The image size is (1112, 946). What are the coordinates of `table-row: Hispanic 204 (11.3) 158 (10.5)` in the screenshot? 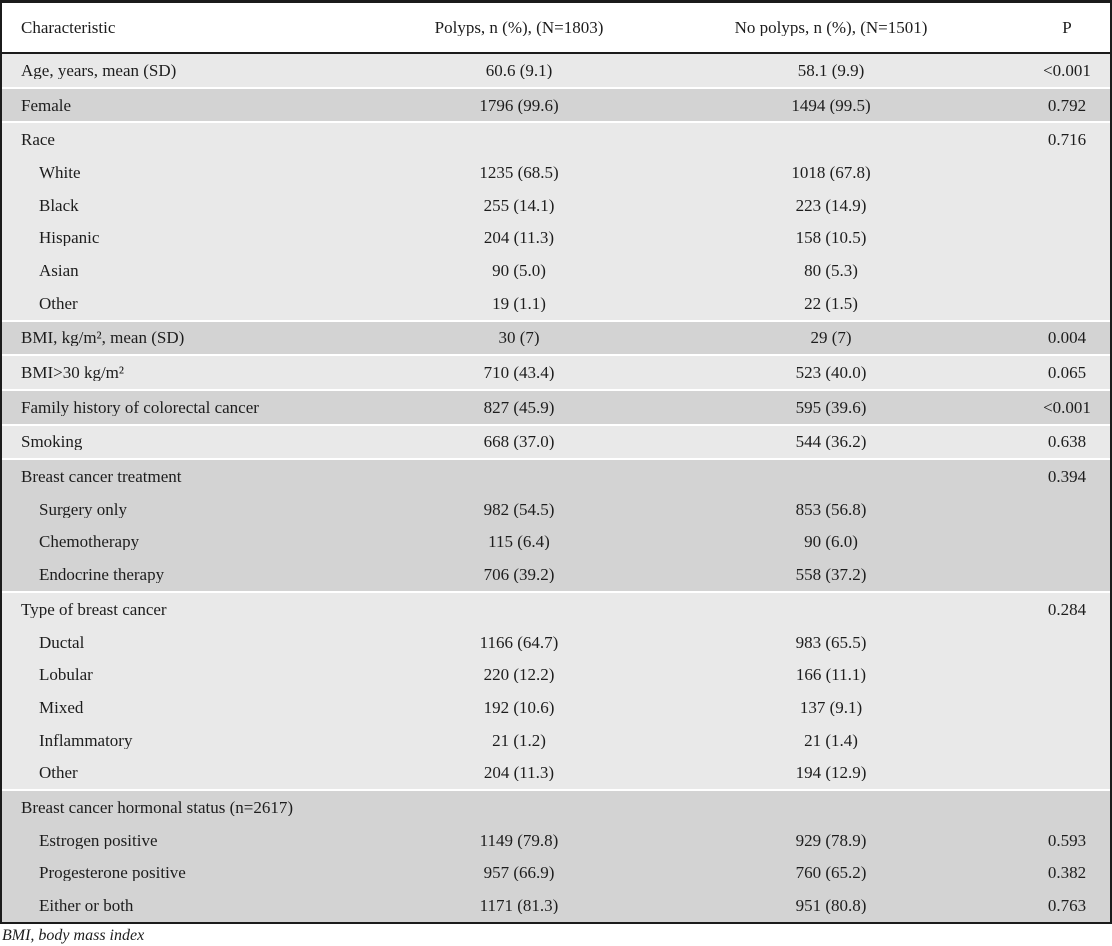 It's located at (556, 237).